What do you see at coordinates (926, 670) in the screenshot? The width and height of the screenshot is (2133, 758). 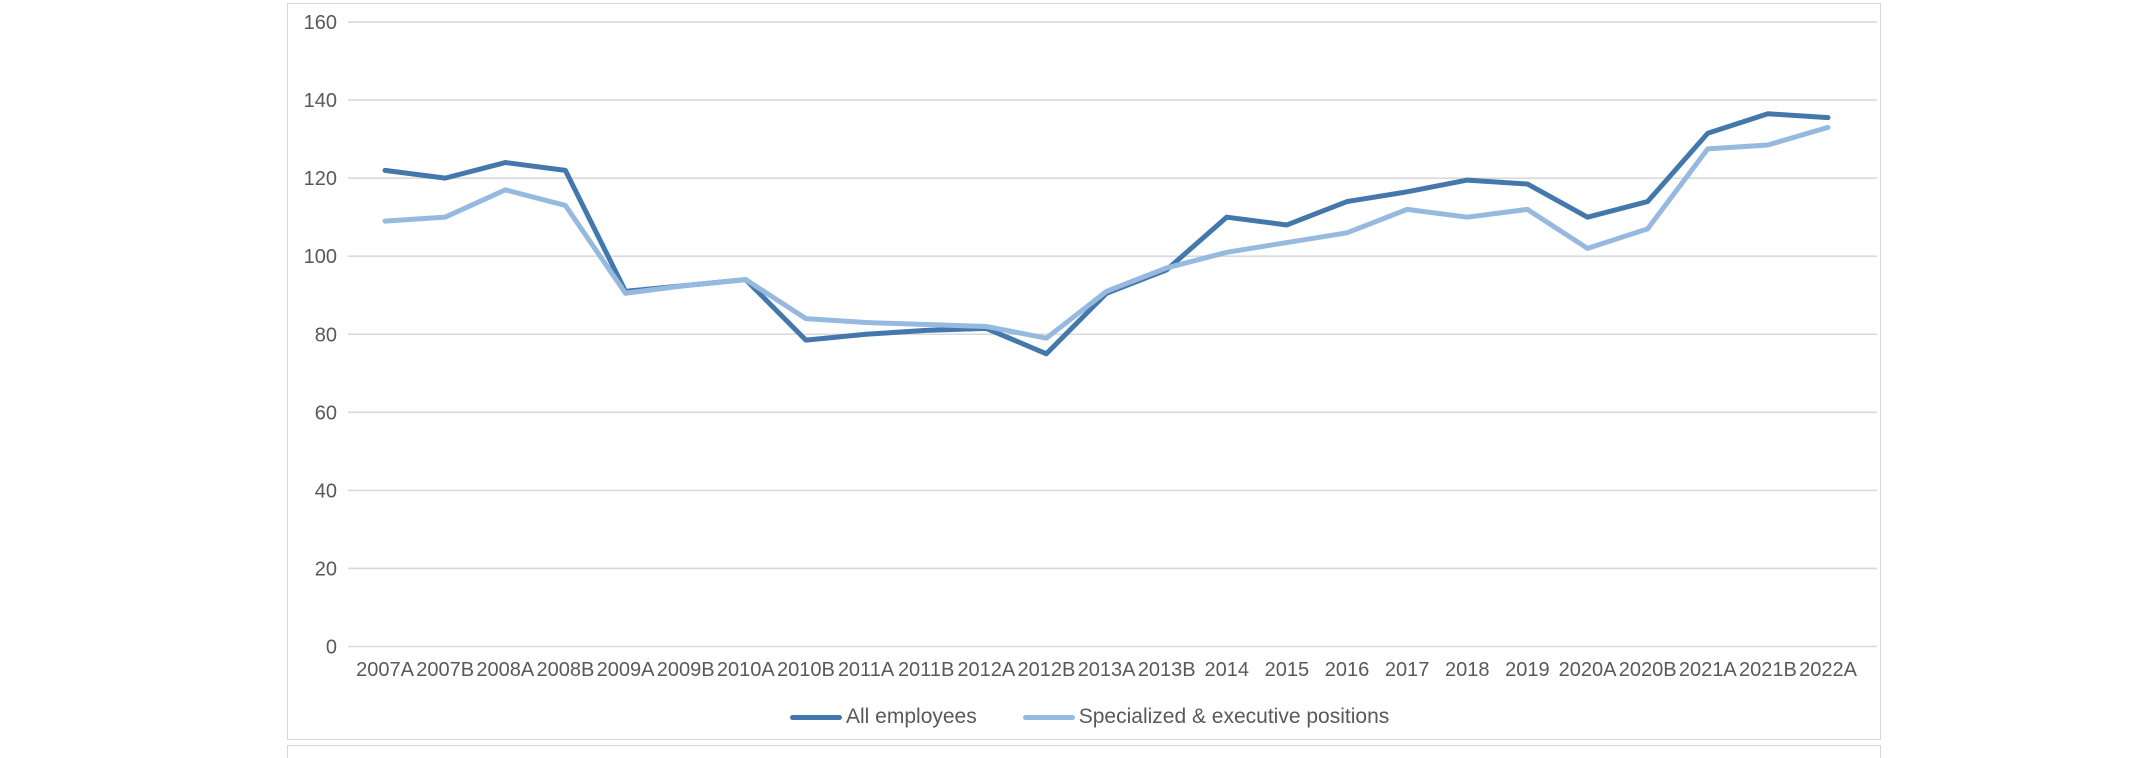 I see `x-axis-category-label: 2011B` at bounding box center [926, 670].